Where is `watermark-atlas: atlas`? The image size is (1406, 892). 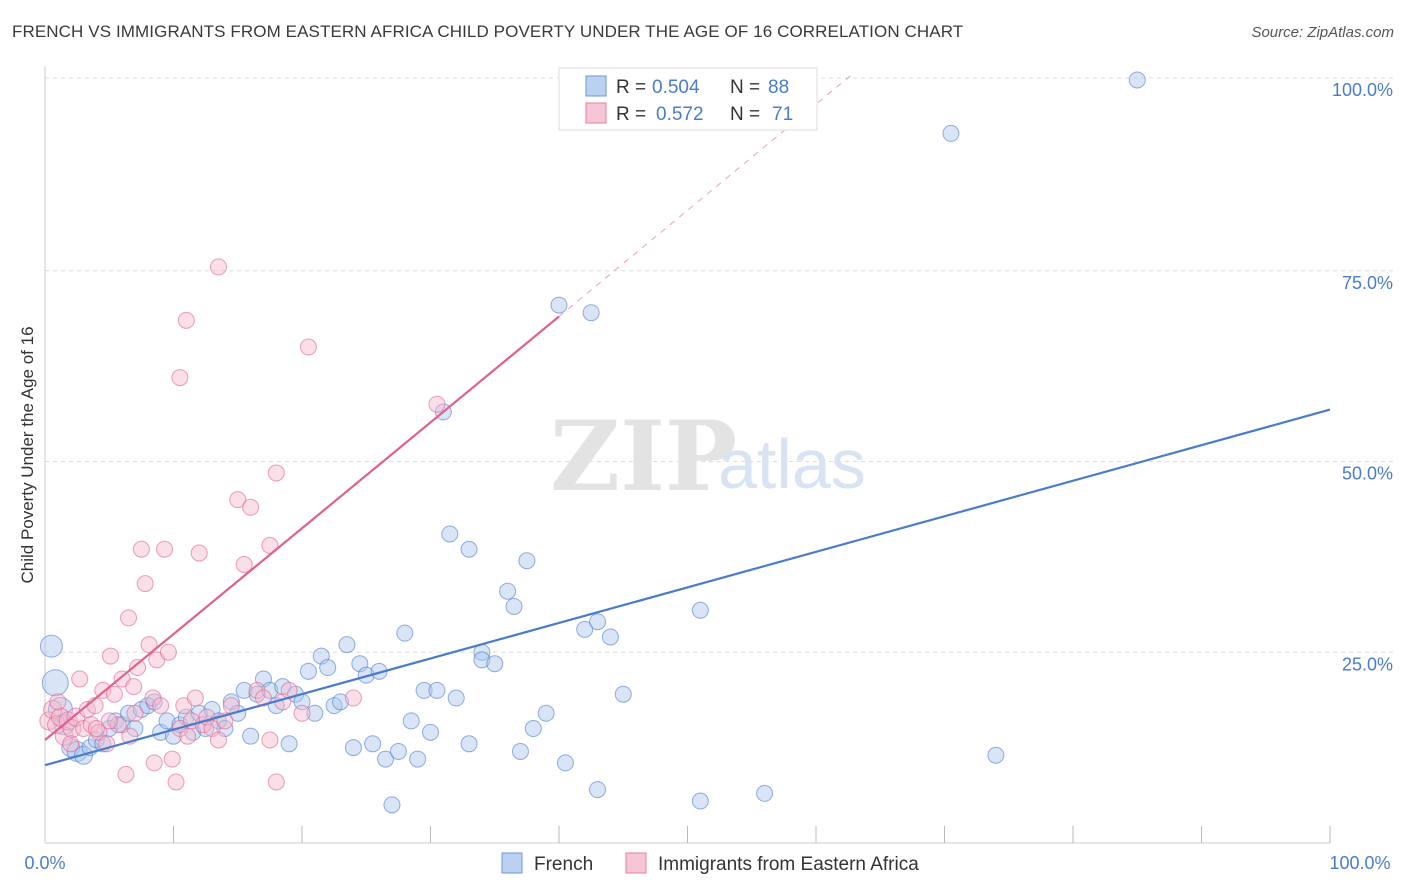
watermark-atlas: atlas is located at coordinates (792, 464).